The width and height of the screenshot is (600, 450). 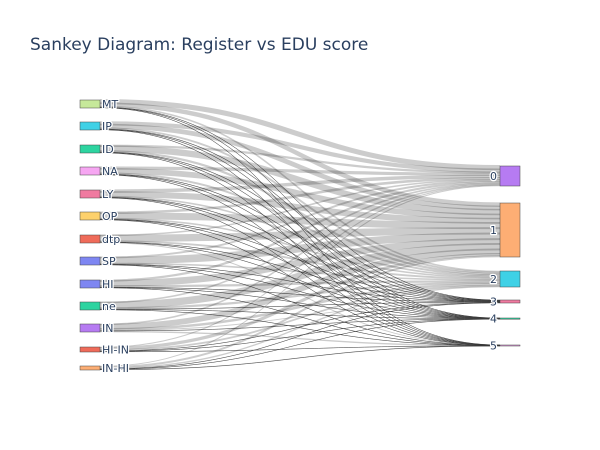 I want to click on target-node-label: 3, so click(x=493, y=302).